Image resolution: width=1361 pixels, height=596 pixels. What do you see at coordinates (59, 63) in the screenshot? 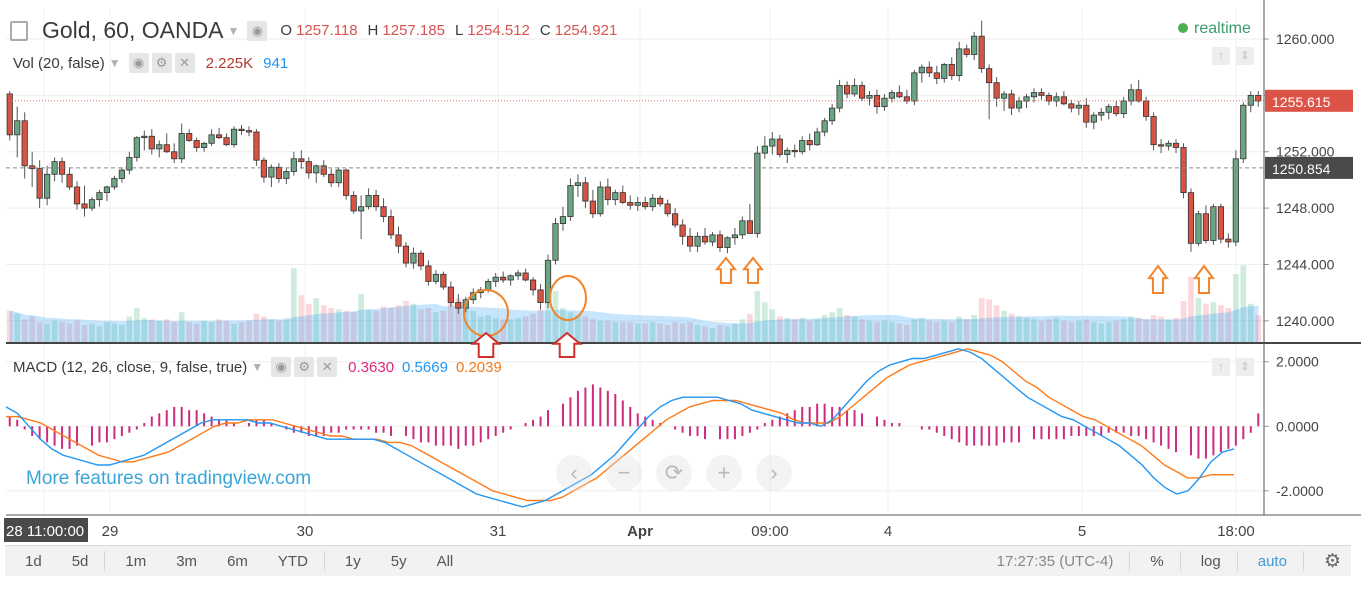
I see `volume-title: Vol (20, false)` at bounding box center [59, 63].